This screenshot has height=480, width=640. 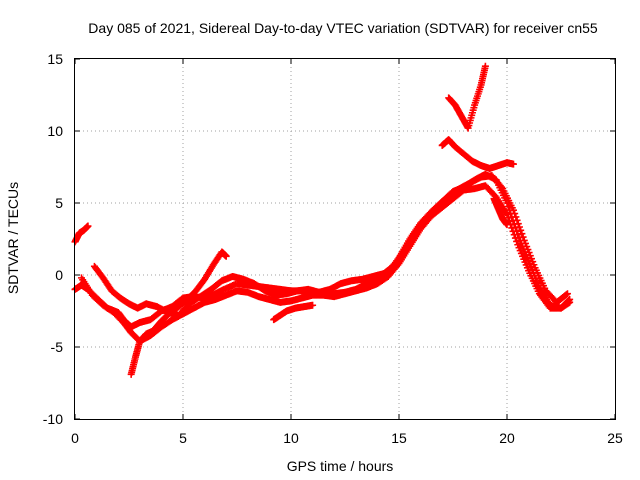 What do you see at coordinates (340, 466) in the screenshot?
I see `x-axis-label: GPS time / hours` at bounding box center [340, 466].